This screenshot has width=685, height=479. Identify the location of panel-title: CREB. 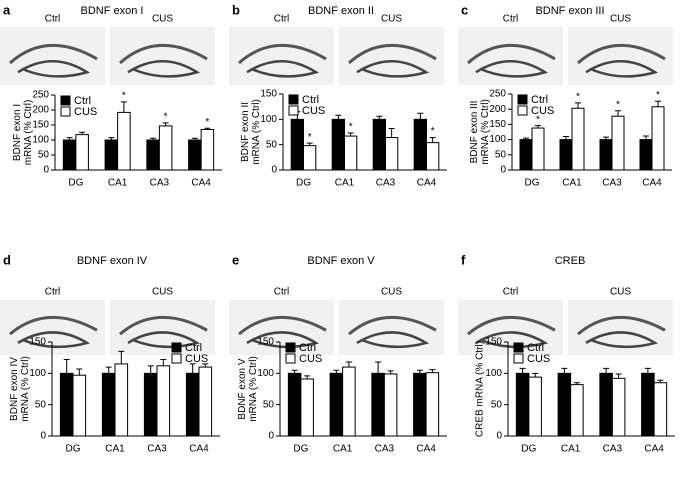
(570, 261).